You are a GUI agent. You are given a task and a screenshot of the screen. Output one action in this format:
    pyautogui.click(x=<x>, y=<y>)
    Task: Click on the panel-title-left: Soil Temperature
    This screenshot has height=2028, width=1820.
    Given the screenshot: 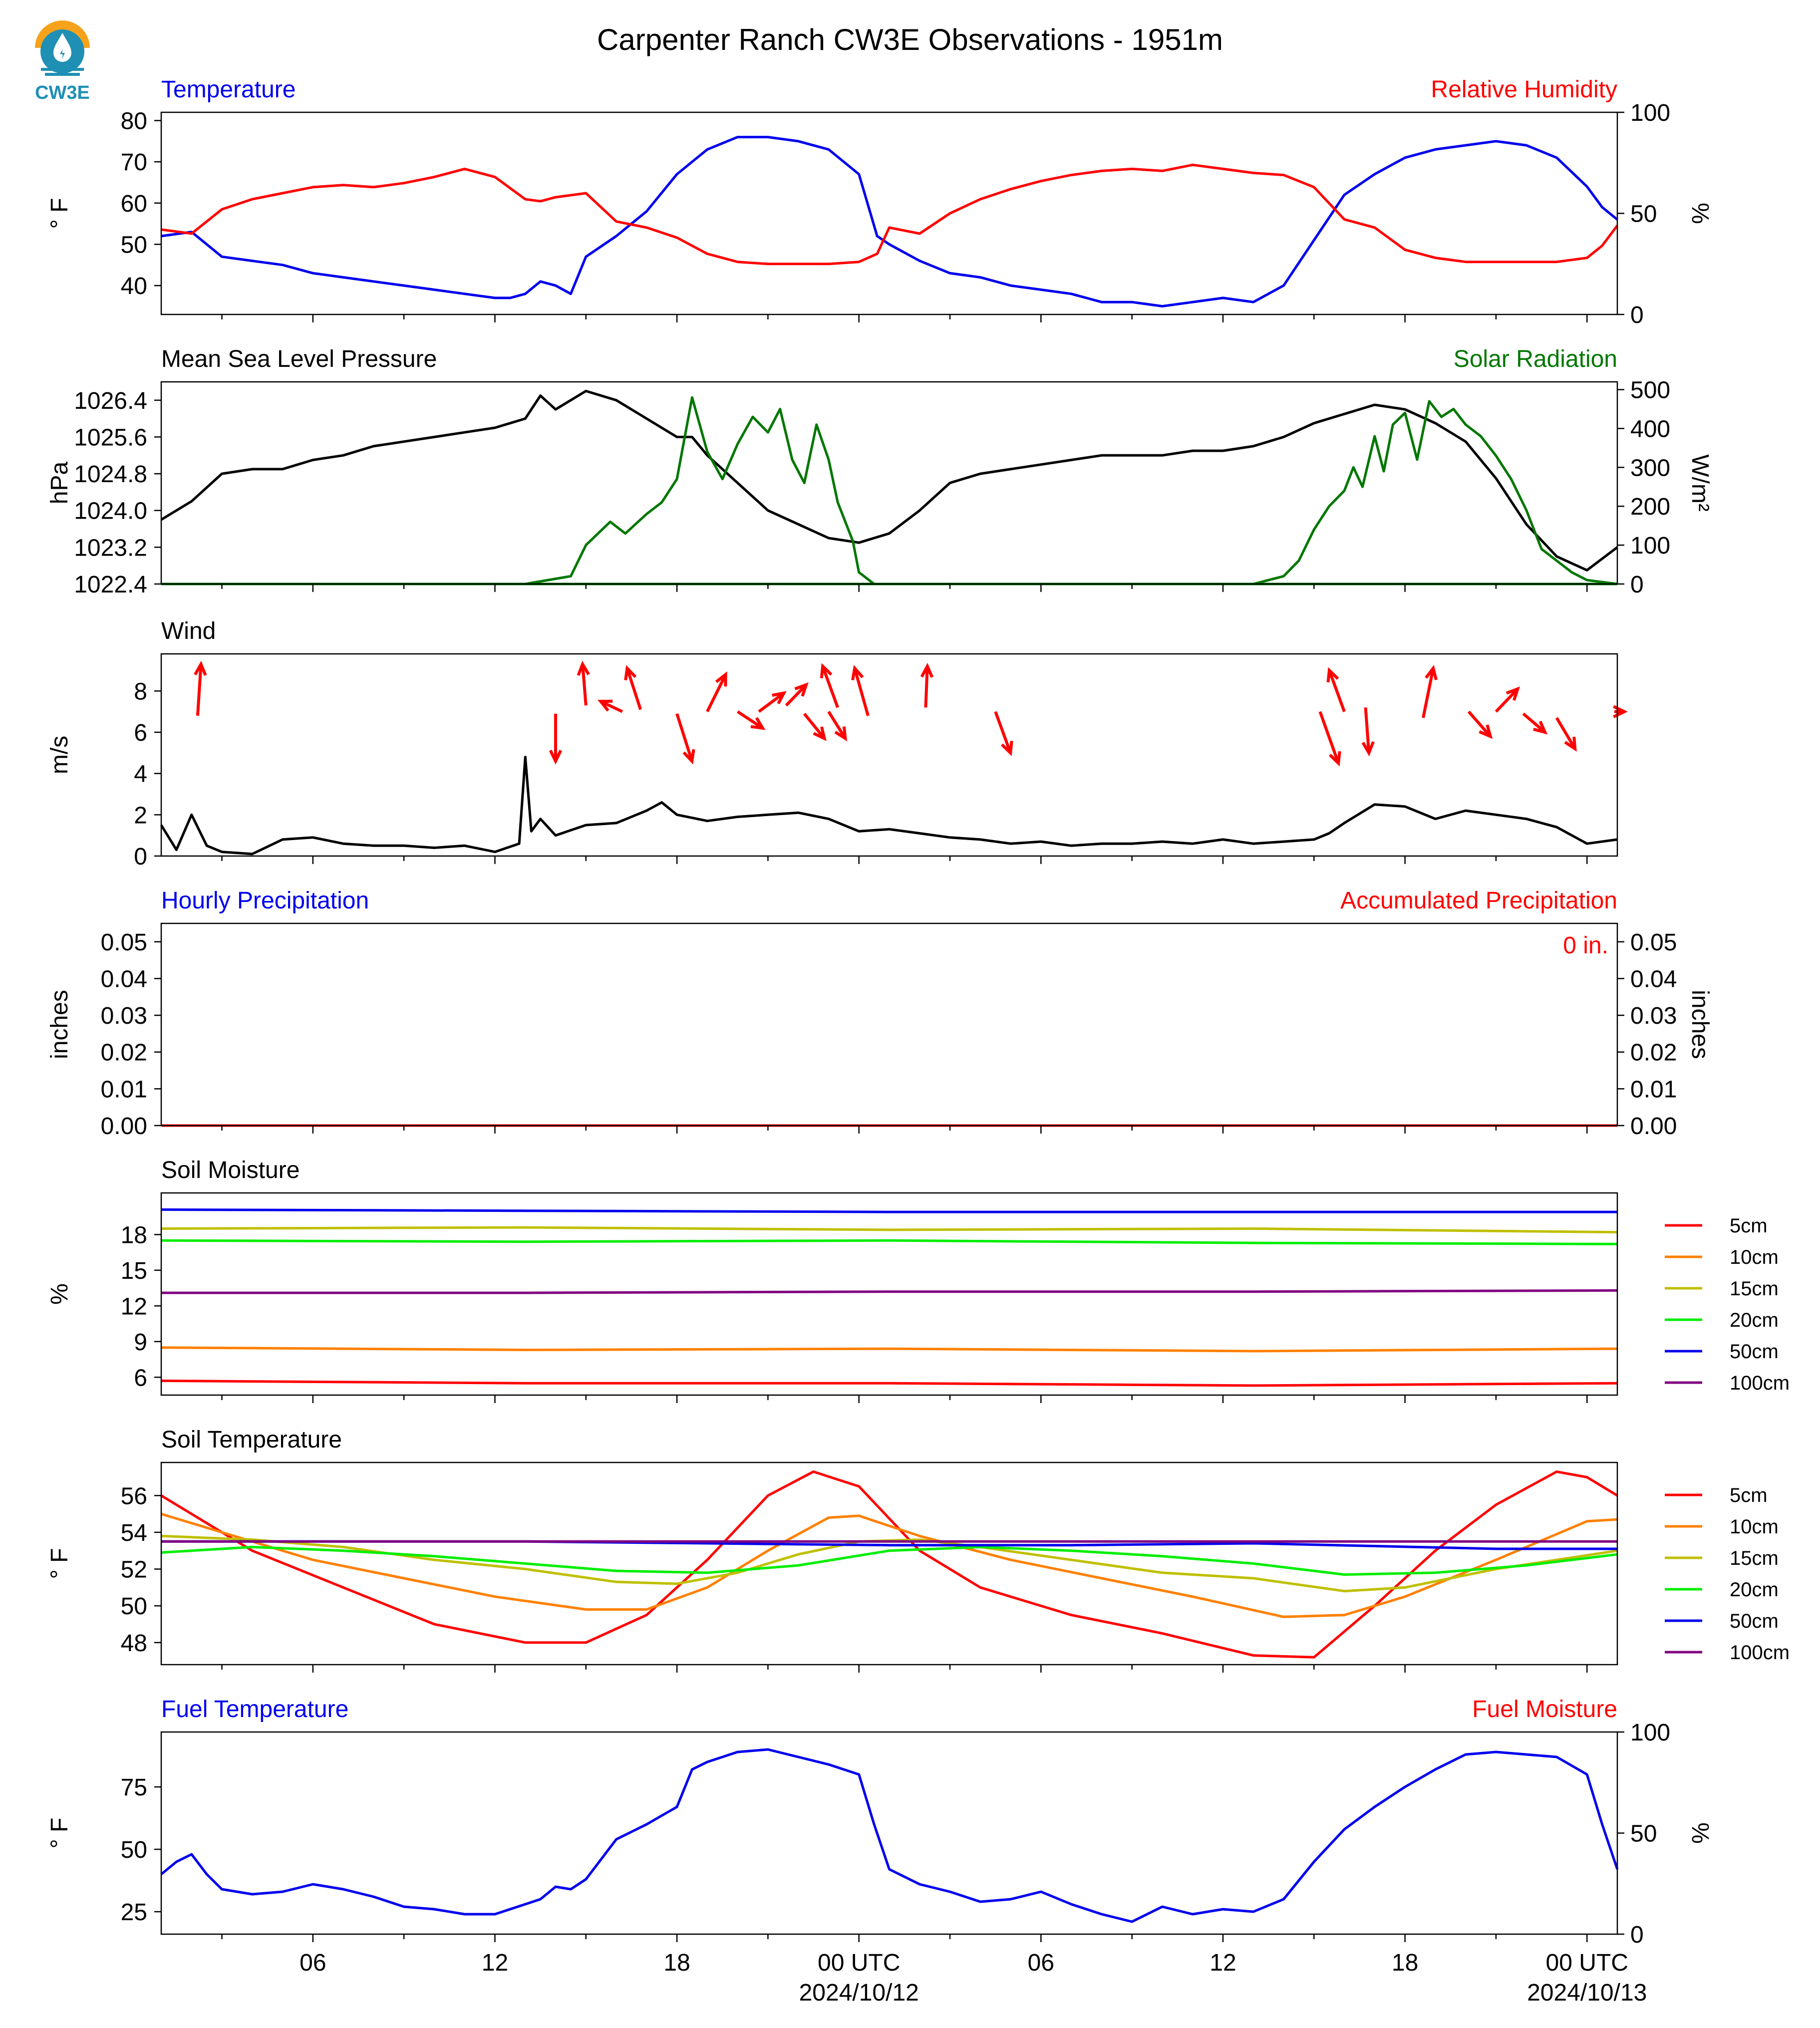 What is the action you would take?
    pyautogui.click(x=251, y=1440)
    